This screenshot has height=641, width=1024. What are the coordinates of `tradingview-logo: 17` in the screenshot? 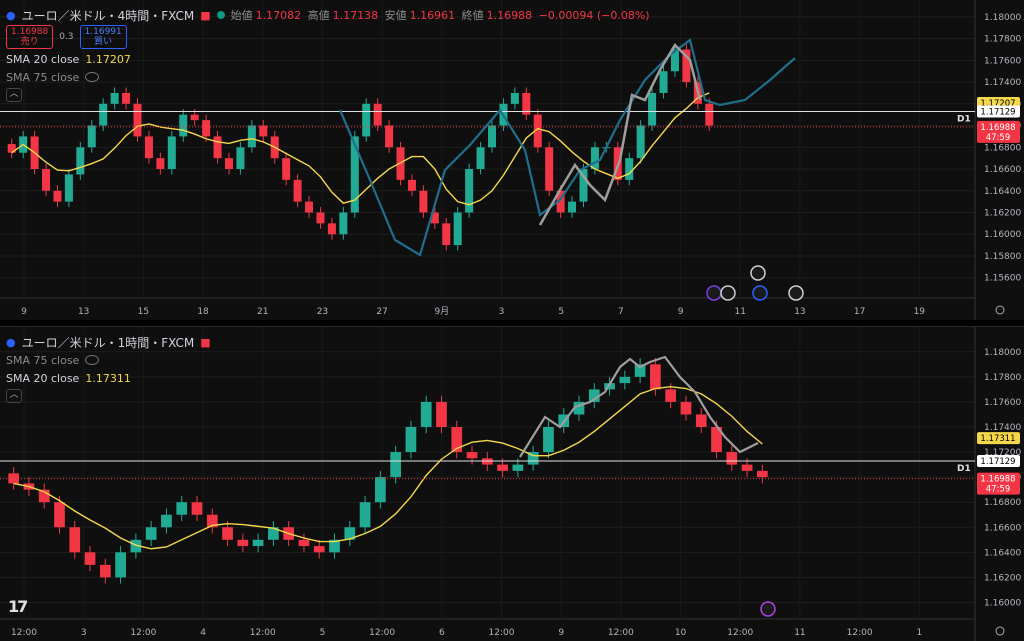 It's located at (18, 606).